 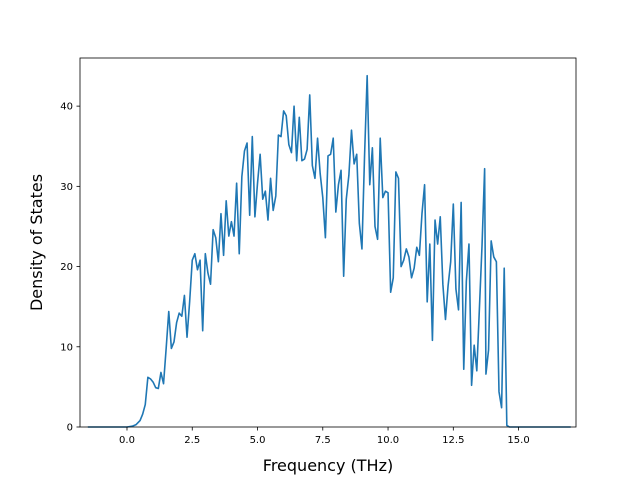 What do you see at coordinates (70, 428) in the screenshot?
I see `y-tick-label: 0` at bounding box center [70, 428].